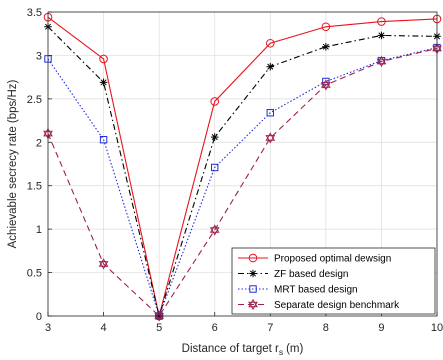 The height and width of the screenshot is (360, 443). What do you see at coordinates (13, 163) in the screenshot?
I see `y-axis-label: Achievable secrecy rate (bps/Hz)` at bounding box center [13, 163].